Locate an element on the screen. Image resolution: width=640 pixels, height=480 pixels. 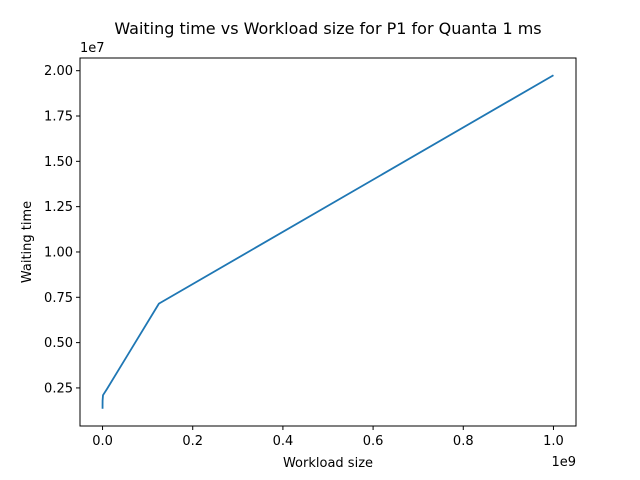
x-tick-label: 0.2 is located at coordinates (192, 441).